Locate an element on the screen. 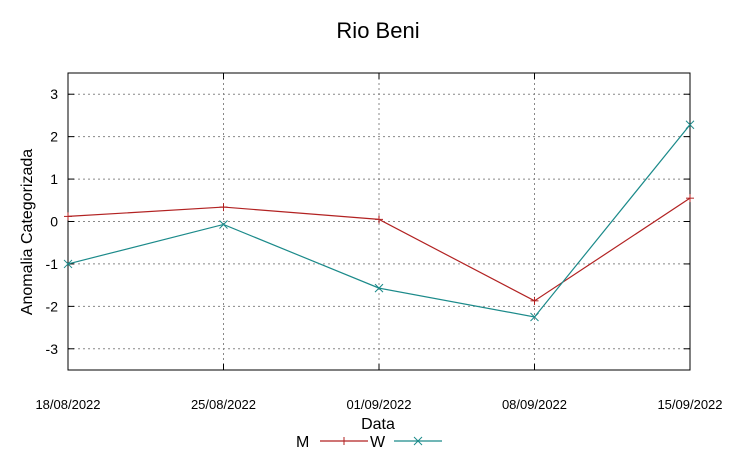 This screenshot has width=753, height=459. y-tick-label: 1 is located at coordinates (54, 179).